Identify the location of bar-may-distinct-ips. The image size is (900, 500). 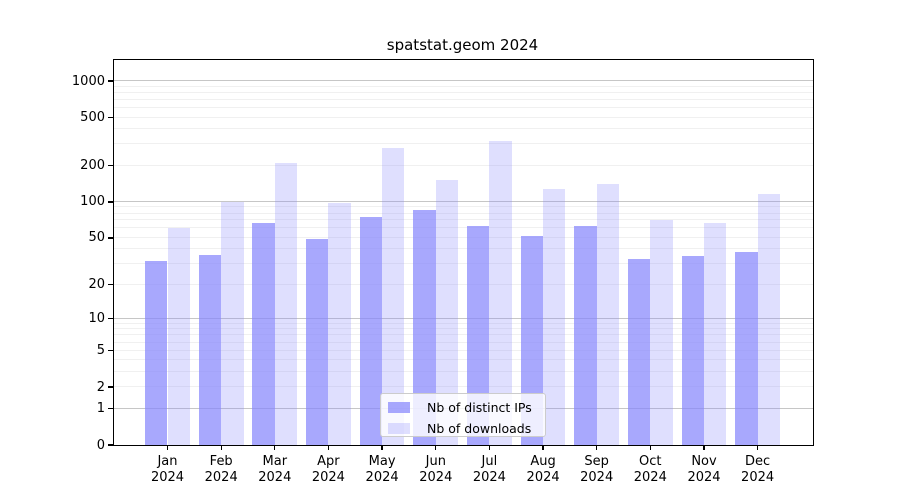
(371, 330).